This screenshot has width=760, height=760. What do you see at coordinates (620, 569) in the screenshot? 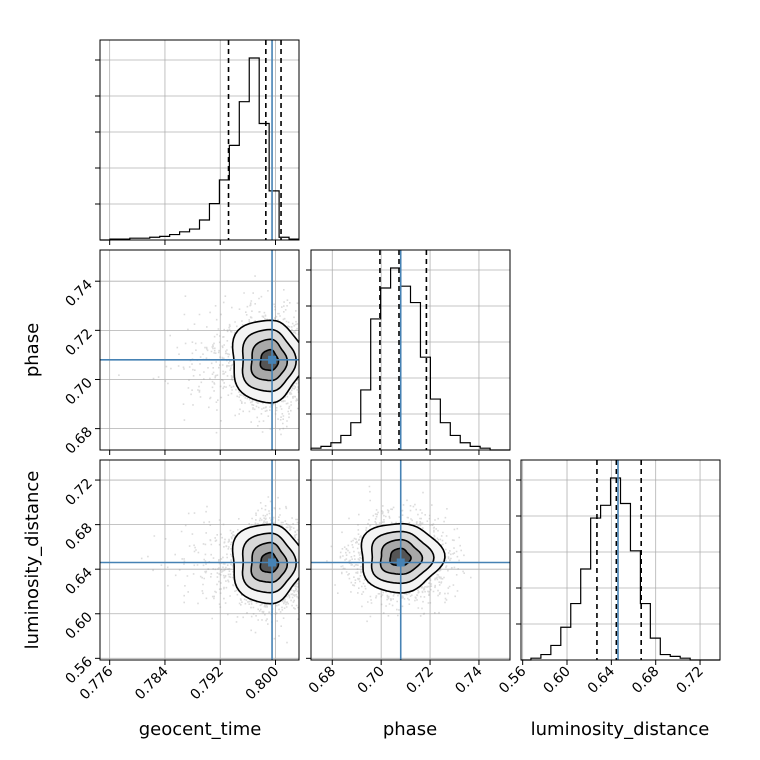
I see `histogram-luminosity_distance` at bounding box center [620, 569].